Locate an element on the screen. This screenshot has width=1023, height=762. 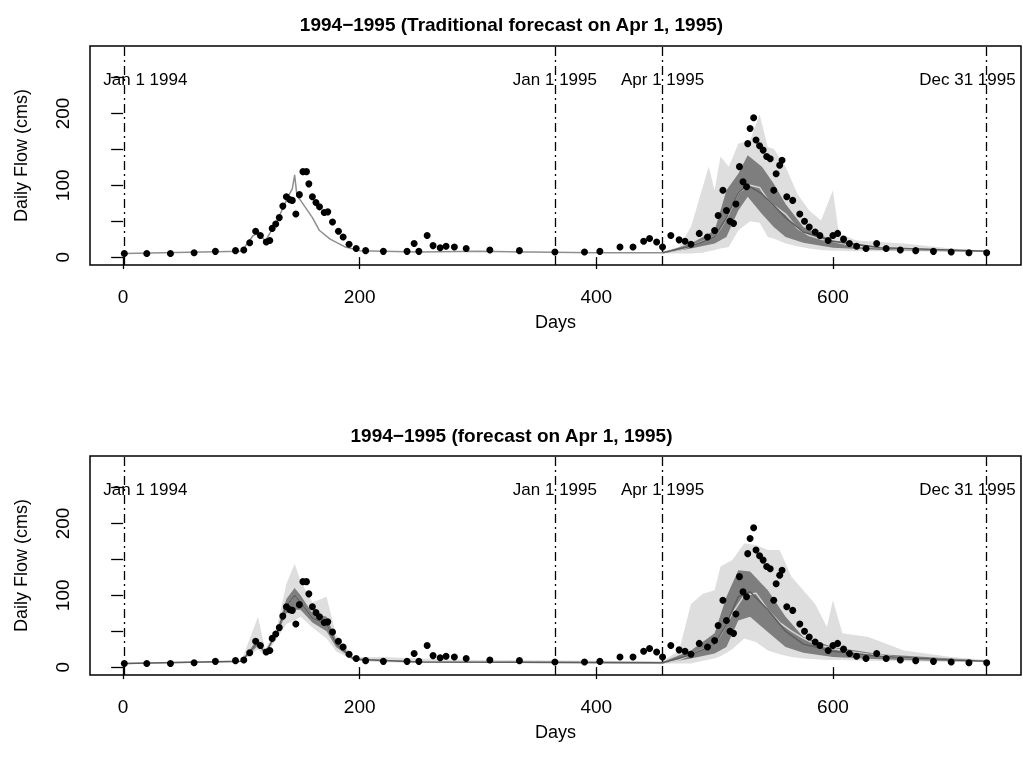
chart-title: 1994−1995 (Traditional forecast on Apr 1, 1995) is located at coordinates (511, 24).